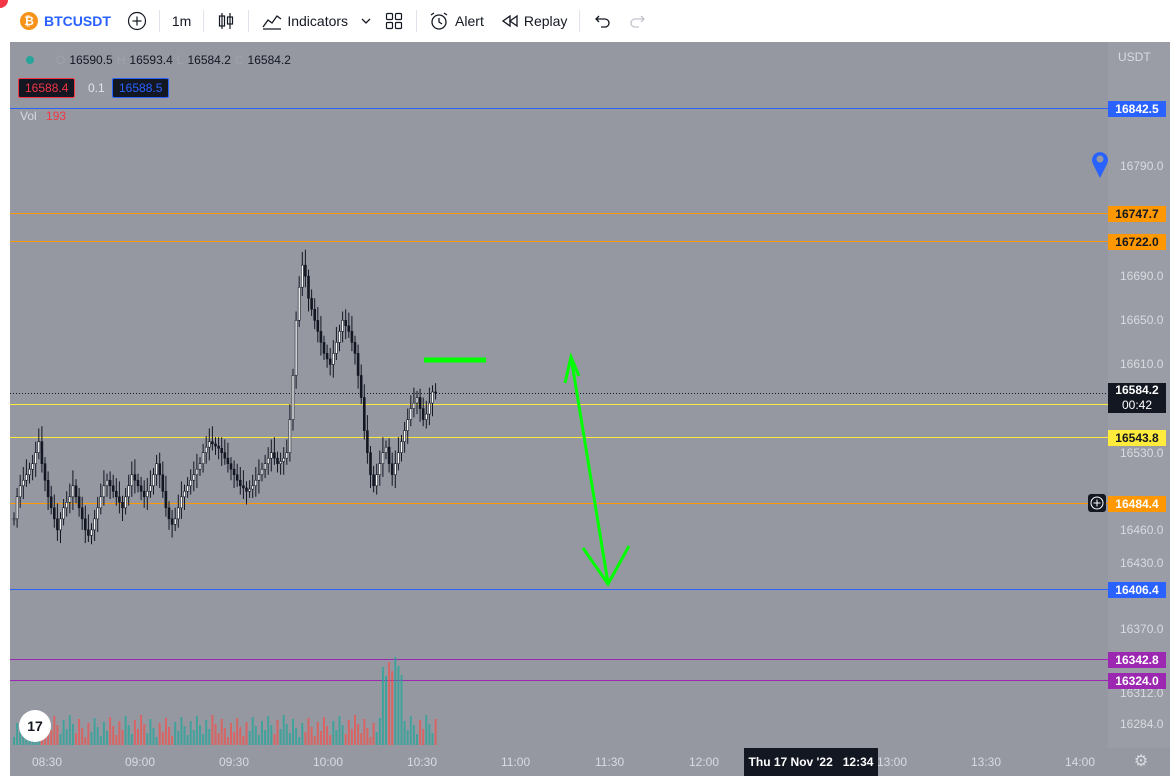 This screenshot has width=1170, height=776. Describe the element at coordinates (534, 21) in the screenshot. I see `replay-button: Replay` at that location.